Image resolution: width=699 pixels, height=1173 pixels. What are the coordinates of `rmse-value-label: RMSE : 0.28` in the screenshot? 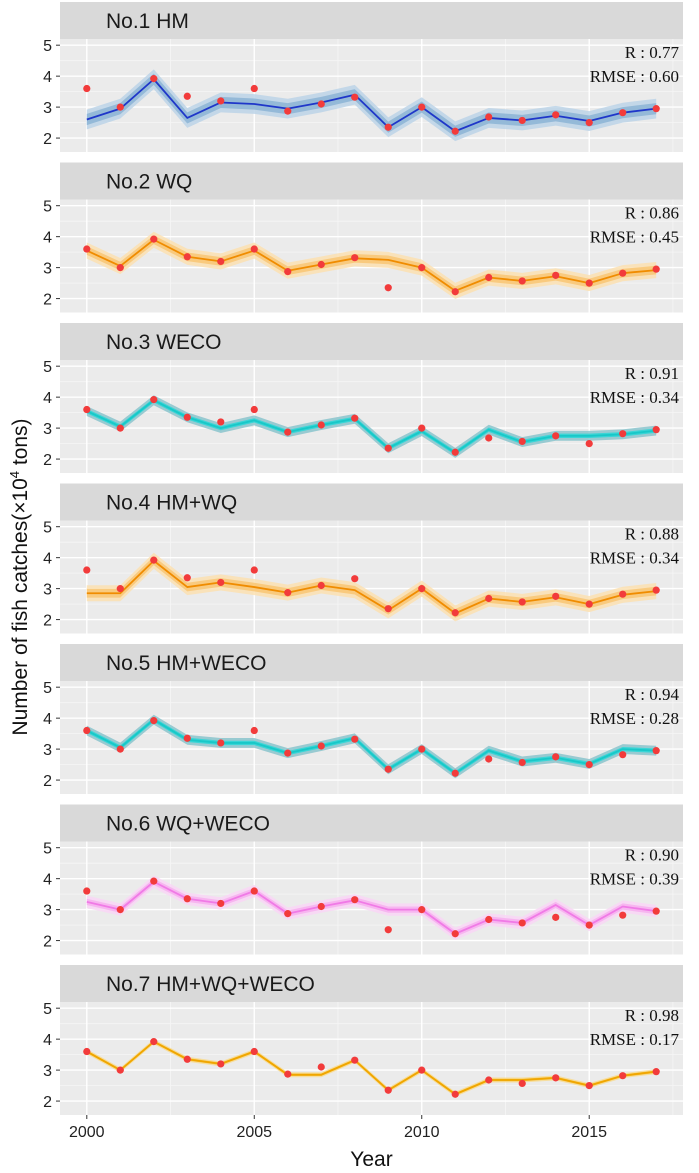 It's located at (634, 718).